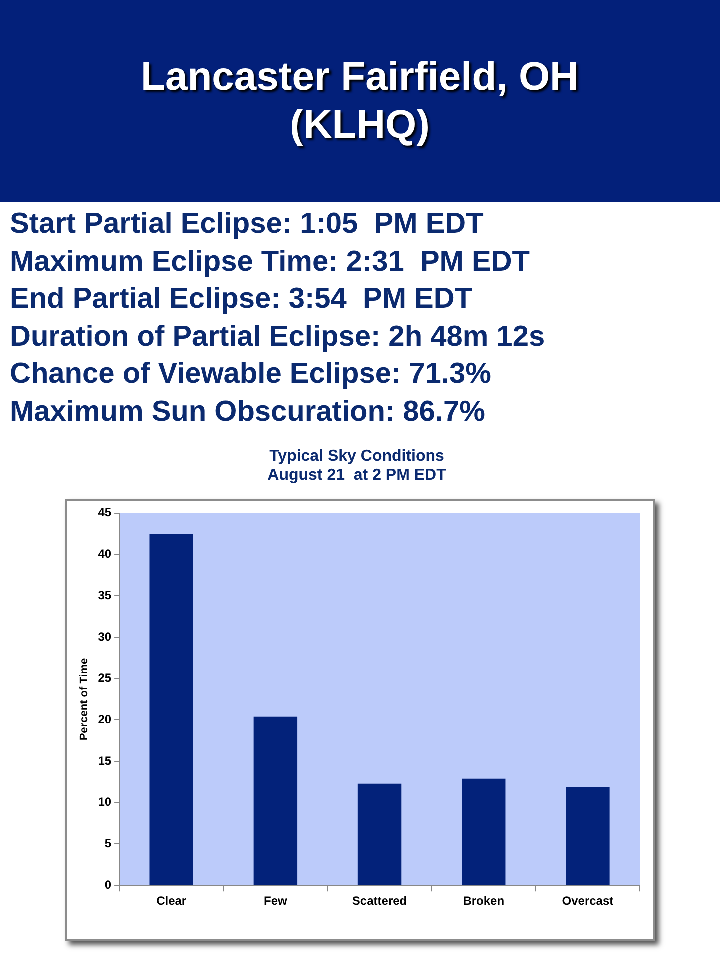 The image size is (720, 960). Describe the element at coordinates (108, 885) in the screenshot. I see `y-tick-label: 0` at that location.